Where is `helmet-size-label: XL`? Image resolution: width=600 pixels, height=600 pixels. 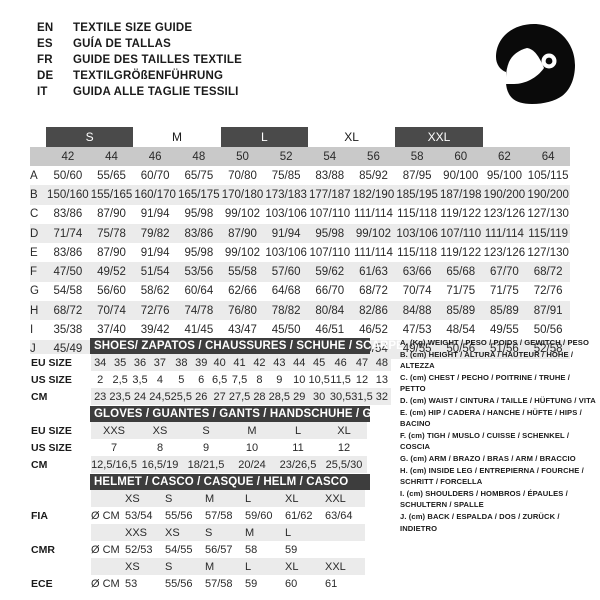
helmet-size-label: XL is located at coordinates (305, 498).